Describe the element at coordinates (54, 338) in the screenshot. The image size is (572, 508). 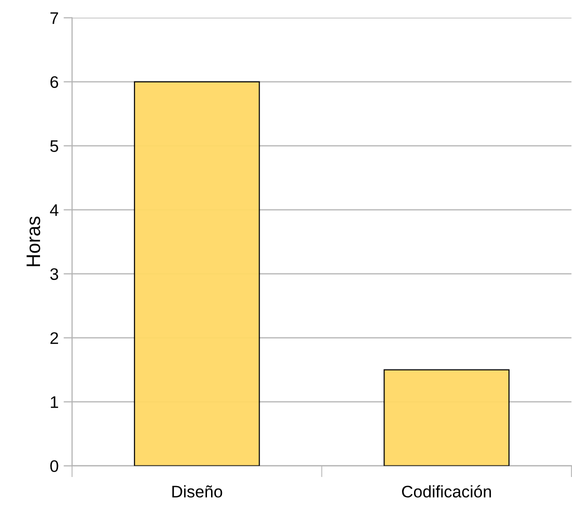
I see `y-tick-label: 2` at that location.